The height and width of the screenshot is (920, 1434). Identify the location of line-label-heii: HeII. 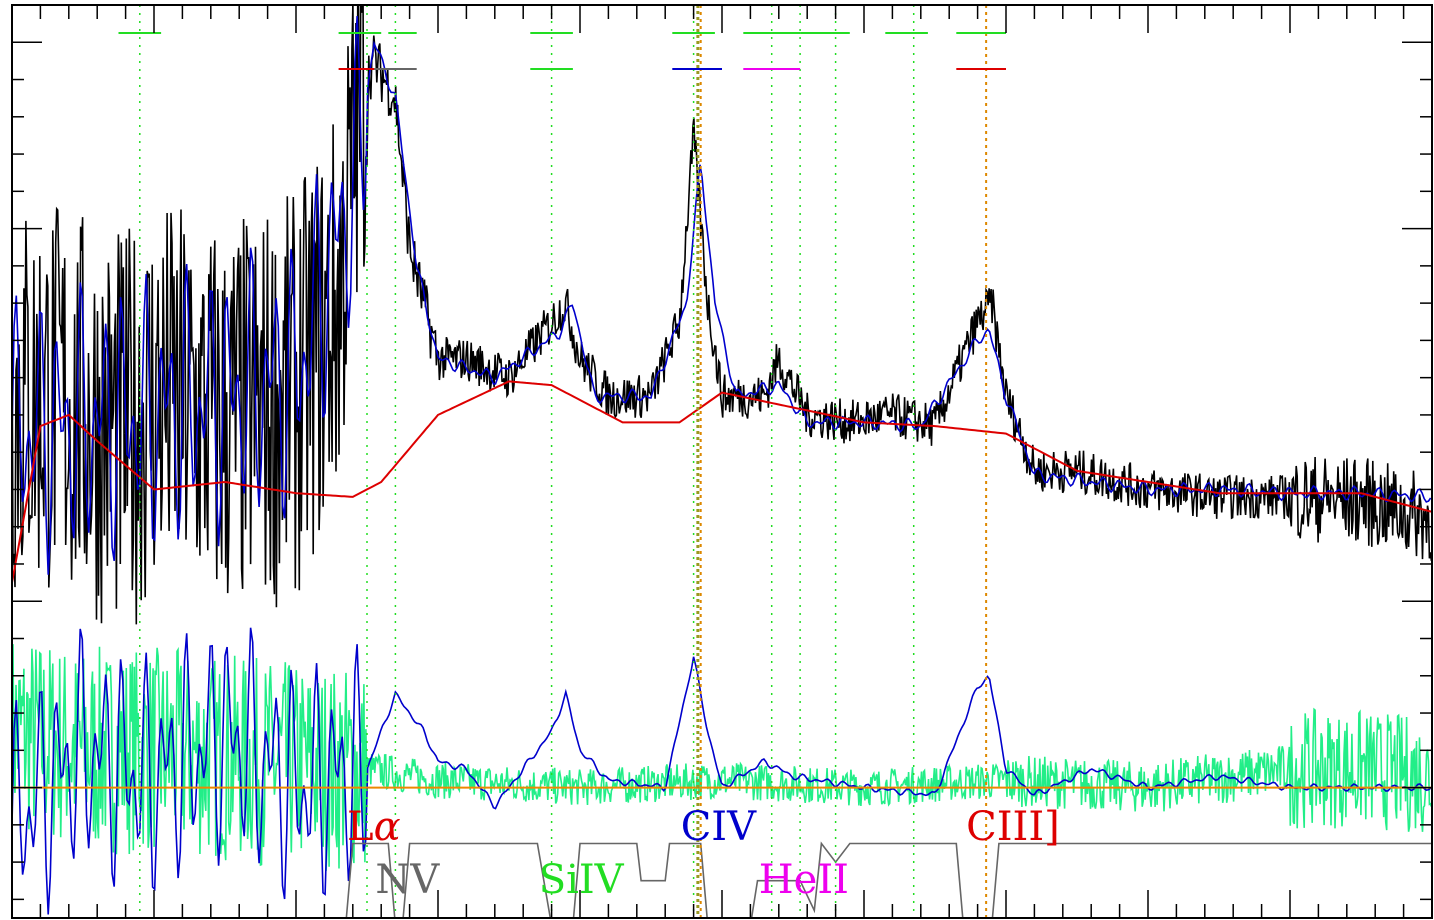
(804, 880).